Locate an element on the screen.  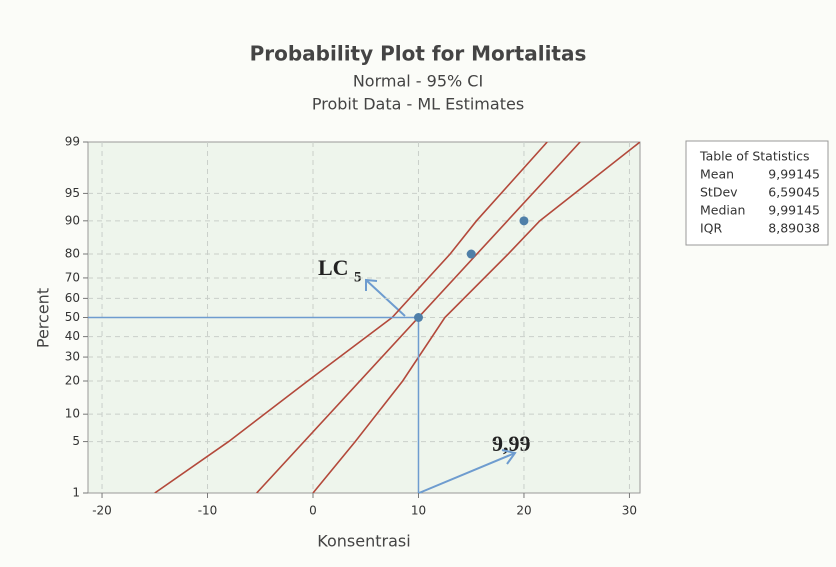
chart-title: Probability Plot for Mortalitas is located at coordinates (418, 54).